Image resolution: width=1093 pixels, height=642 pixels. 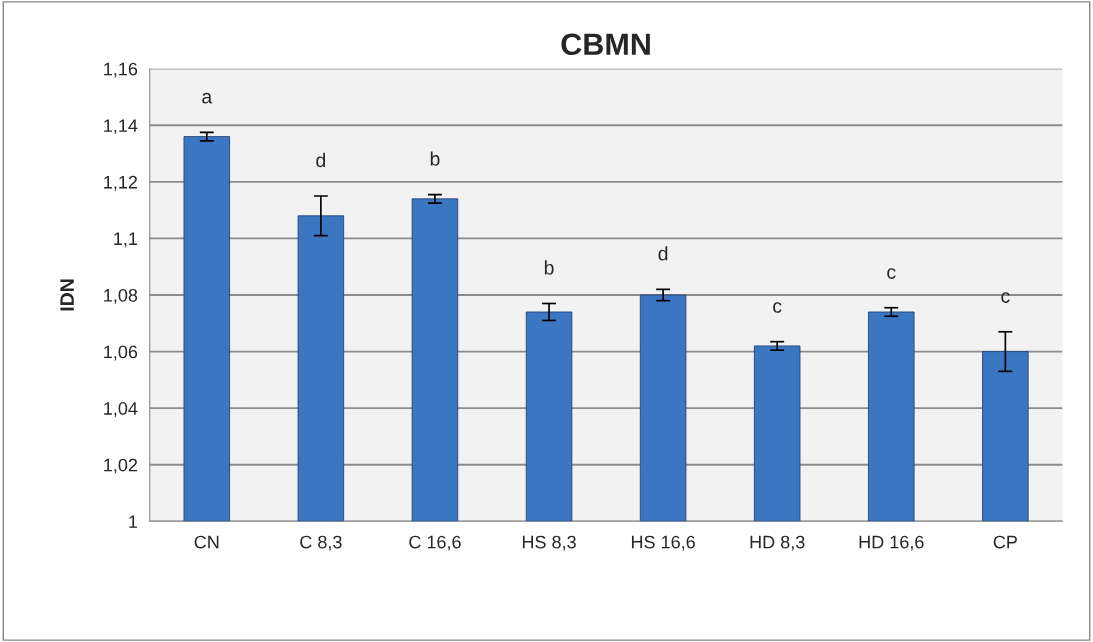 I want to click on chart-title: CBMN, so click(x=605, y=44).